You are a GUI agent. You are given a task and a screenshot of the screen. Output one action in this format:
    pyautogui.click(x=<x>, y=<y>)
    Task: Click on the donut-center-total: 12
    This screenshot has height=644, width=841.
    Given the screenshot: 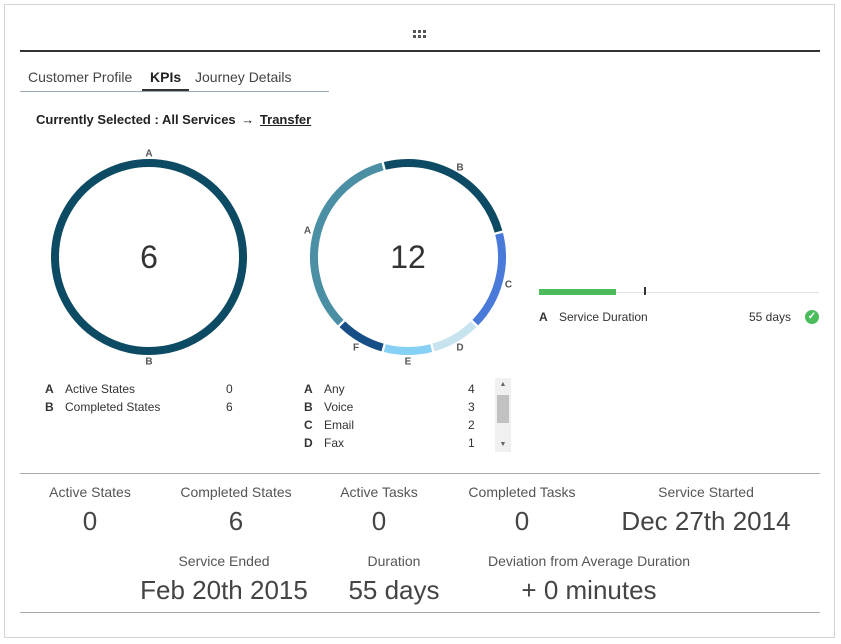 What is the action you would take?
    pyautogui.click(x=408, y=257)
    